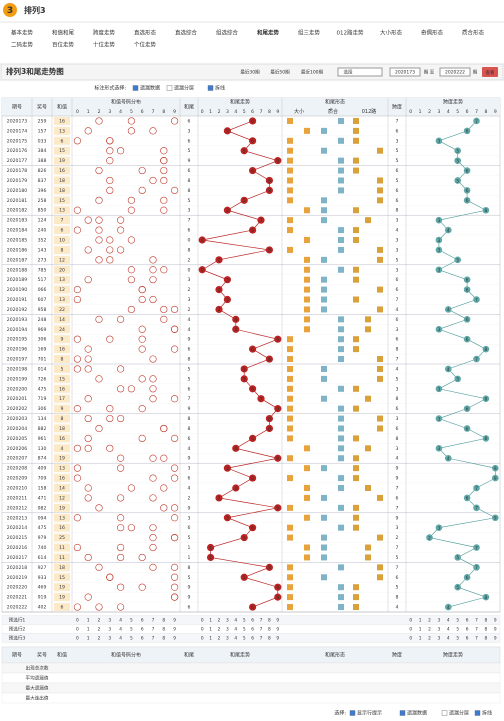 The height and width of the screenshot is (721, 504). Describe the element at coordinates (184, 88) in the screenshot. I see `option-text: 遗漏分层` at that location.